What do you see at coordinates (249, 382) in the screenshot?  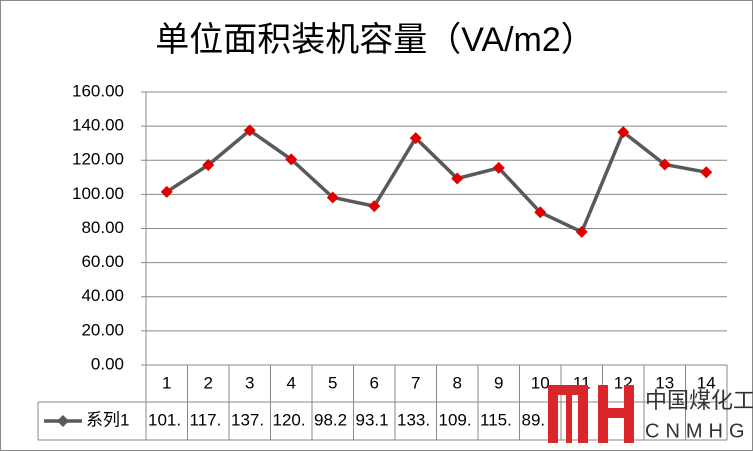 I see `x-tick-label: 3` at bounding box center [249, 382].